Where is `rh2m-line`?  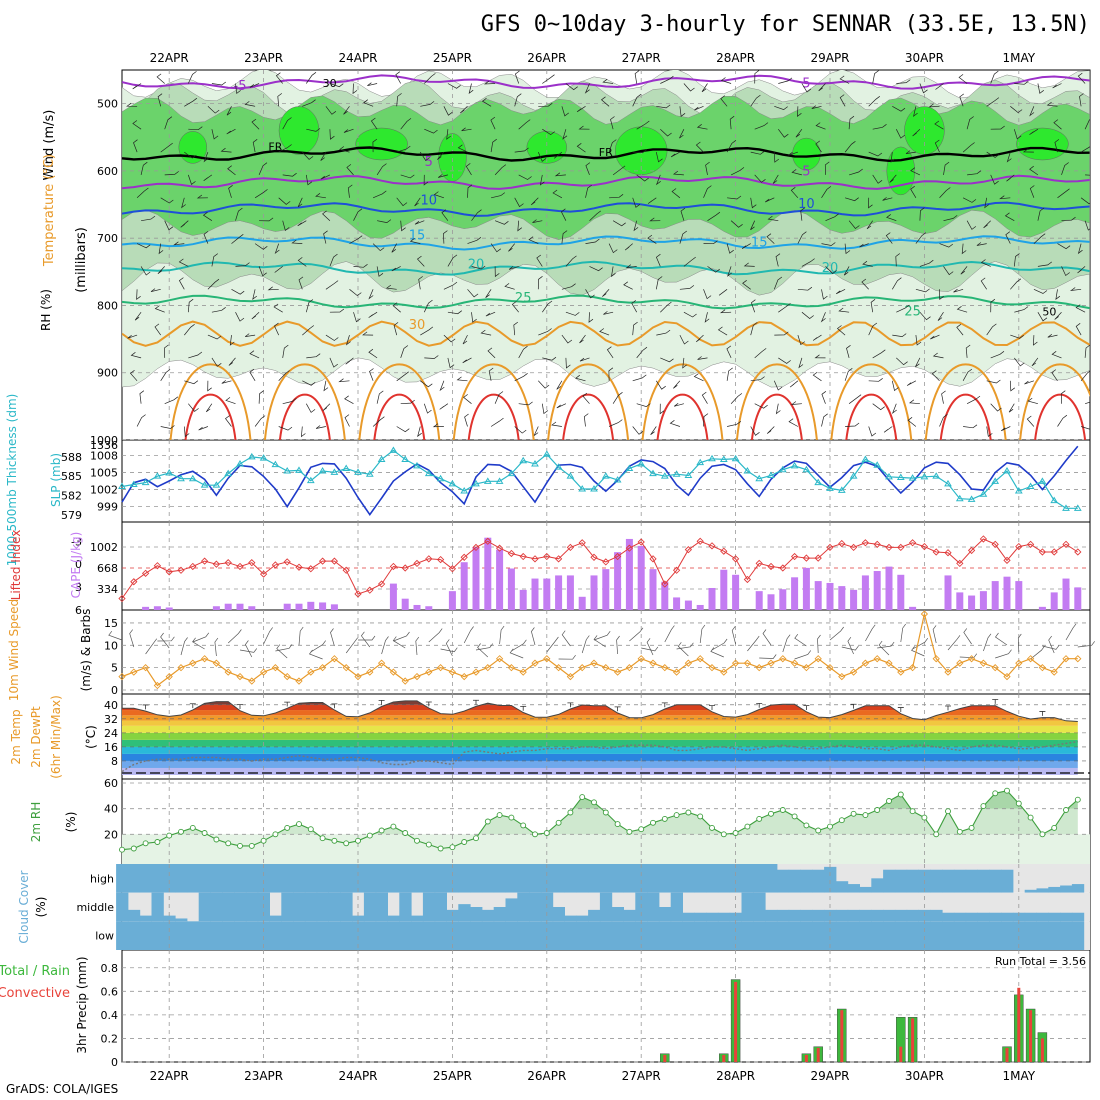 rh2m-line is located at coordinates (600, 820).